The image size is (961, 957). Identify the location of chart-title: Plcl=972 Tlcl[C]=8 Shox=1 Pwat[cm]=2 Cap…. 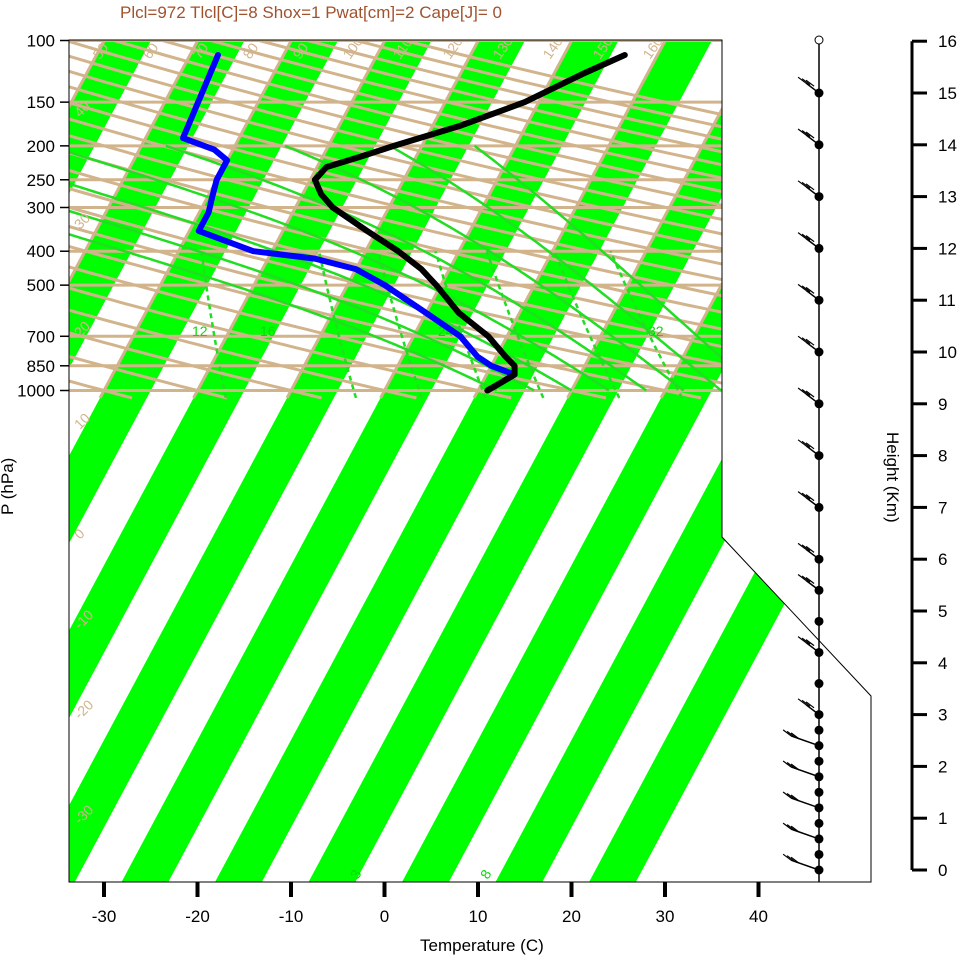
(311, 12).